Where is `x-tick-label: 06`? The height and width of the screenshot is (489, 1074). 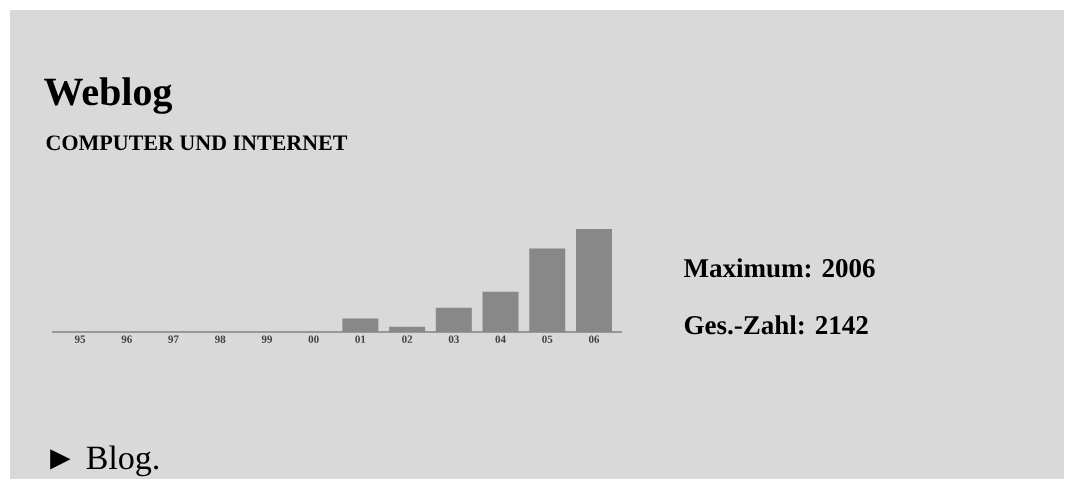 x-tick-label: 06 is located at coordinates (594, 339).